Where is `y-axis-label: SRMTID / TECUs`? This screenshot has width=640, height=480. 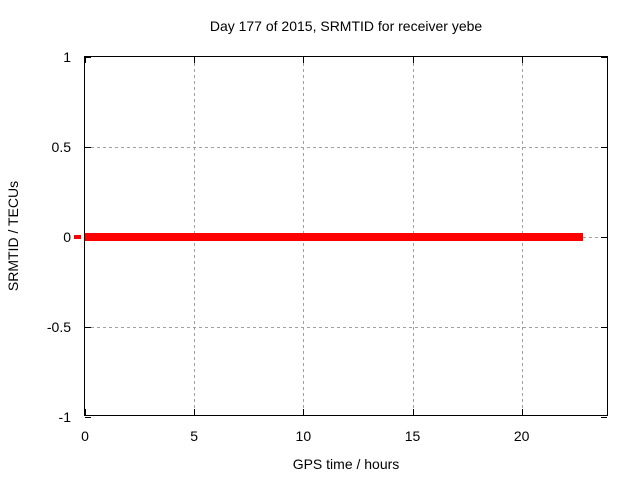 y-axis-label: SRMTID / TECUs is located at coordinates (13, 236).